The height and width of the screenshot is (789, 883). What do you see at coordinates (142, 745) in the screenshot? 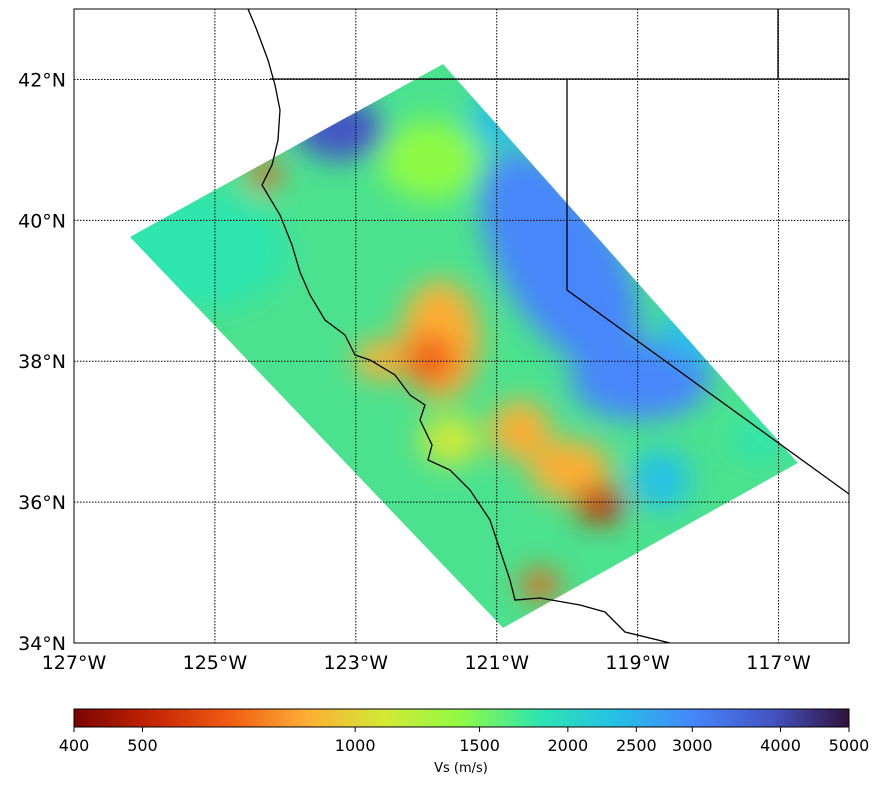
I see `colorbar-tick-label: 500` at bounding box center [142, 745].